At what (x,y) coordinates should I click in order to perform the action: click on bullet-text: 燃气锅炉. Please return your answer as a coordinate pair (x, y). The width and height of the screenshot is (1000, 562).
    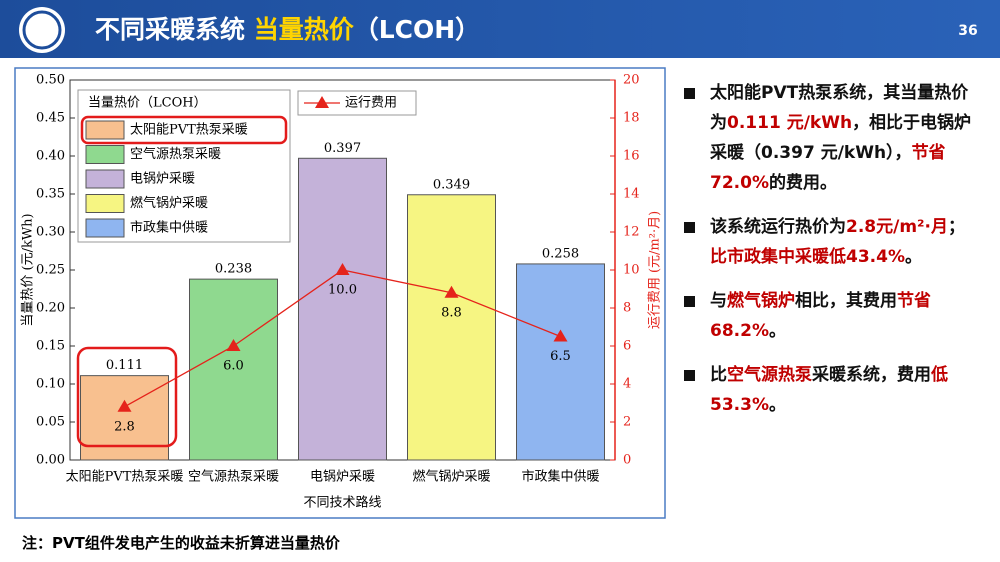
    Looking at the image, I should click on (761, 301).